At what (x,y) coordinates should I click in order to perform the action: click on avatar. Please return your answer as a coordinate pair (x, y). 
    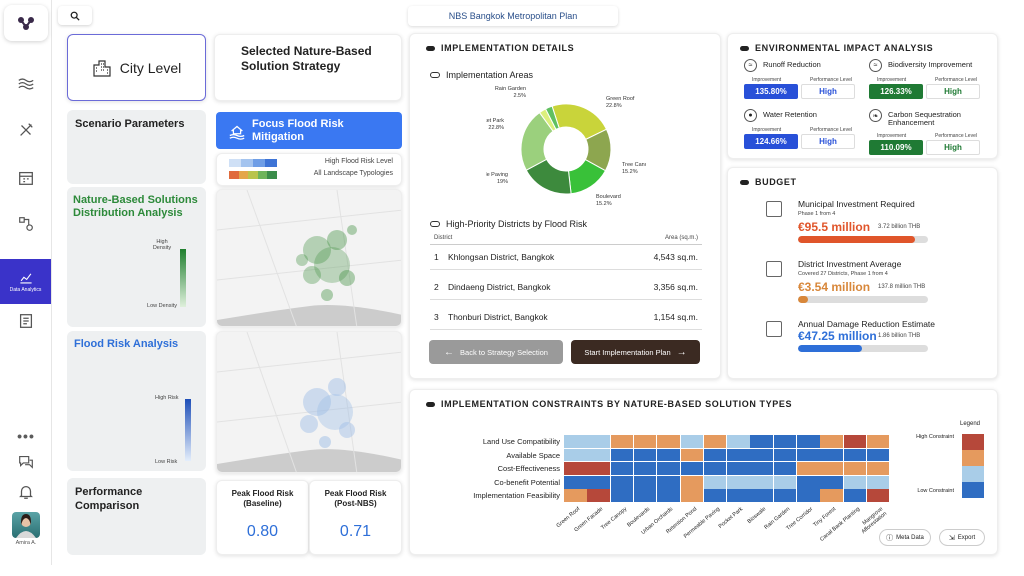
    Looking at the image, I should click on (26, 525).